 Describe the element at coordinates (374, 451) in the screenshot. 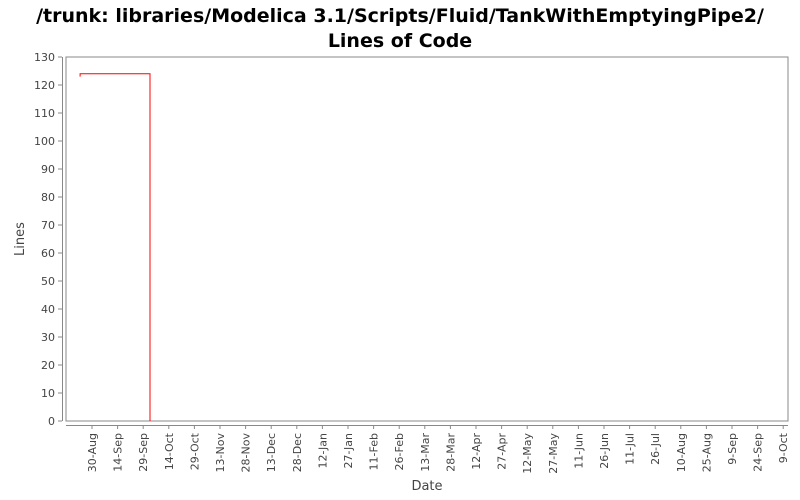

I see `x-tick-label: 11-Feb` at that location.